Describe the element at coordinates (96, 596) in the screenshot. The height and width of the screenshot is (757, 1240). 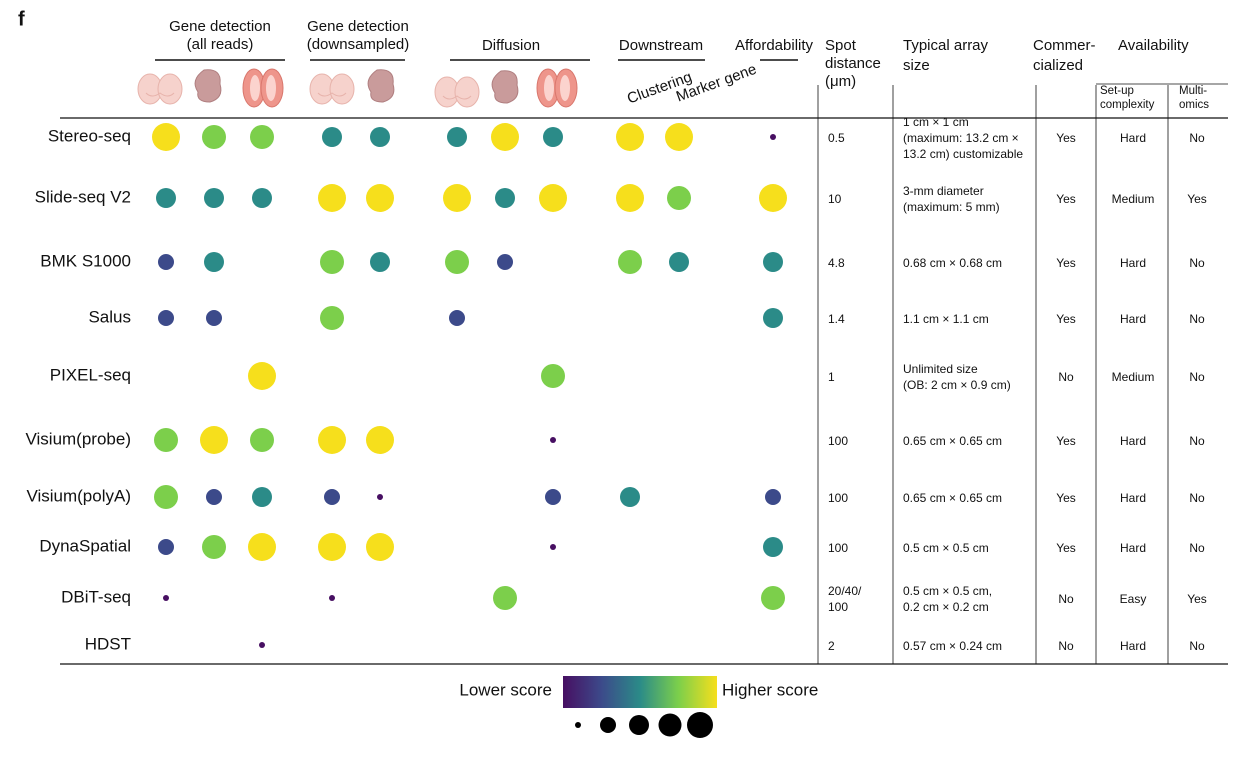
I see `row-label: DBiT-seq` at that location.